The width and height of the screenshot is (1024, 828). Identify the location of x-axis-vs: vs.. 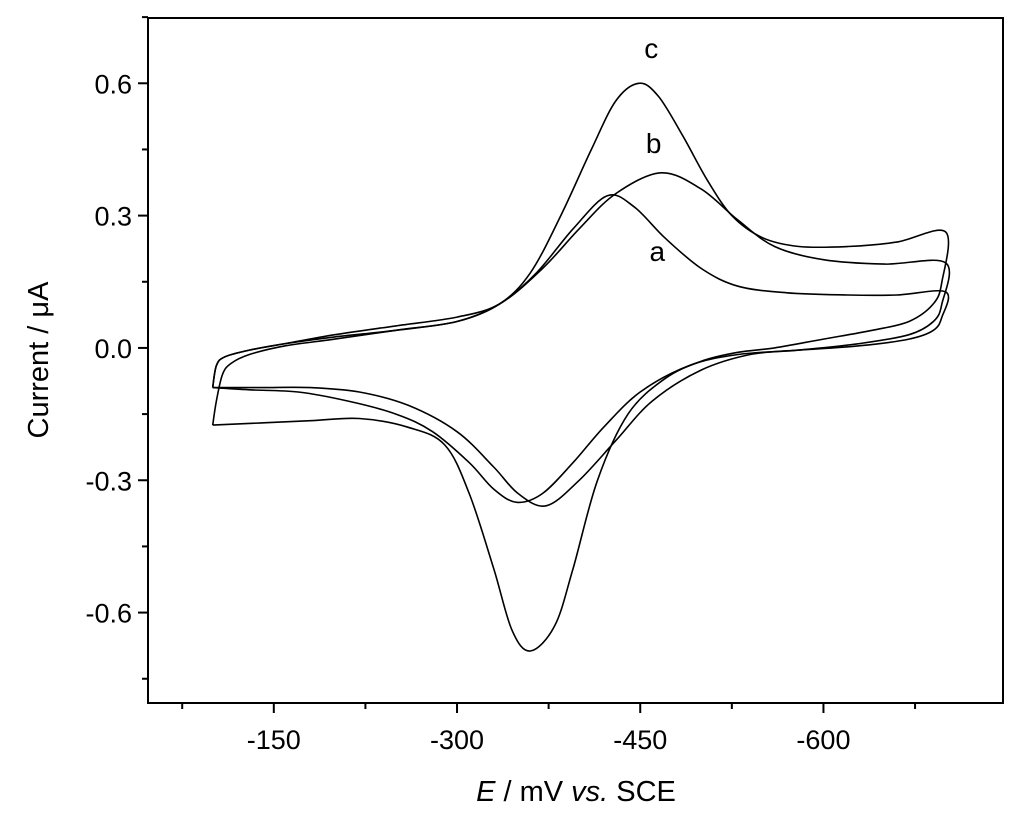
(589, 792).